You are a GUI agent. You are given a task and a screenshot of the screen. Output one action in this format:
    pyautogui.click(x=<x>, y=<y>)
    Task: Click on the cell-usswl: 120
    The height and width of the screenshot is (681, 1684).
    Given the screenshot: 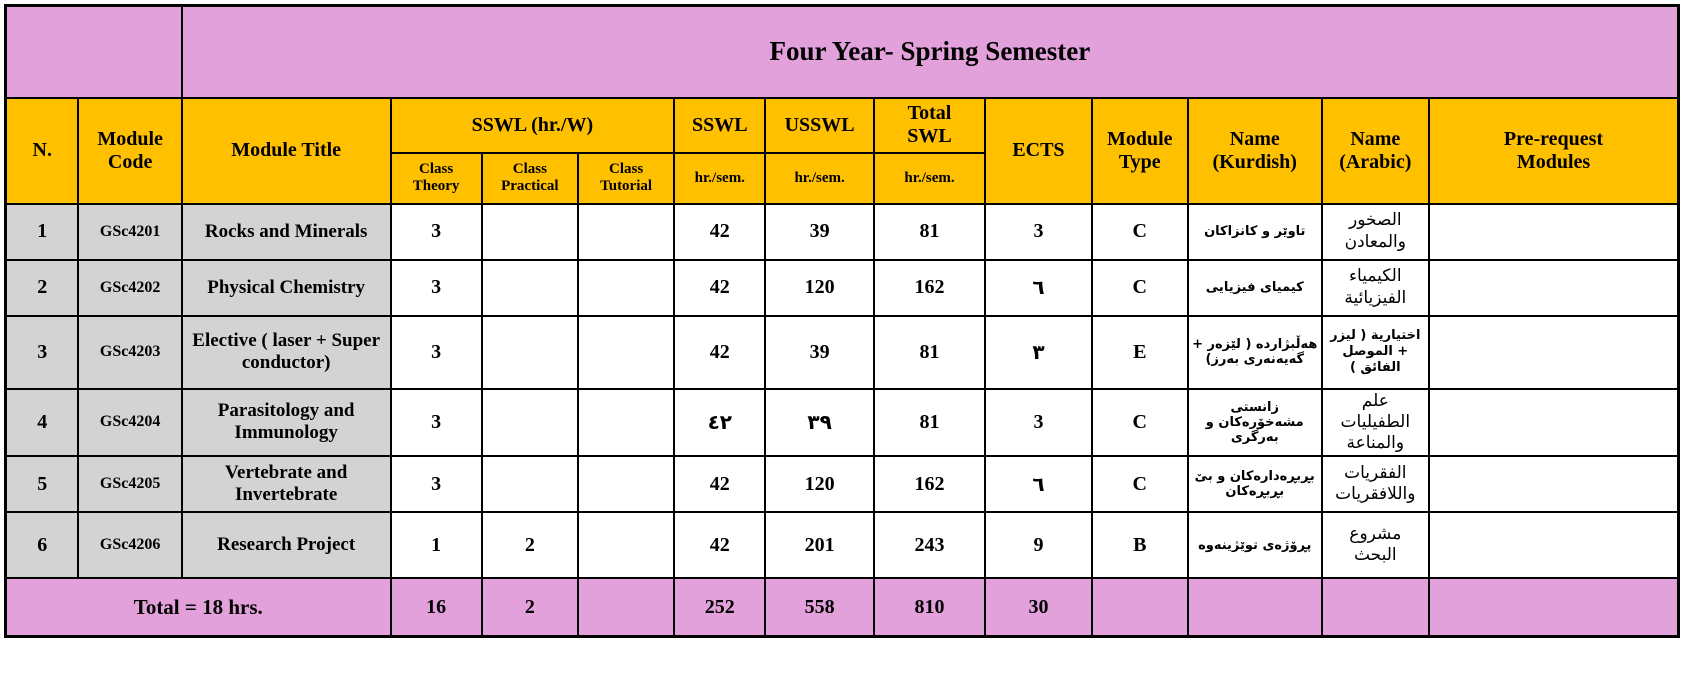 What is the action you would take?
    pyautogui.click(x=819, y=287)
    